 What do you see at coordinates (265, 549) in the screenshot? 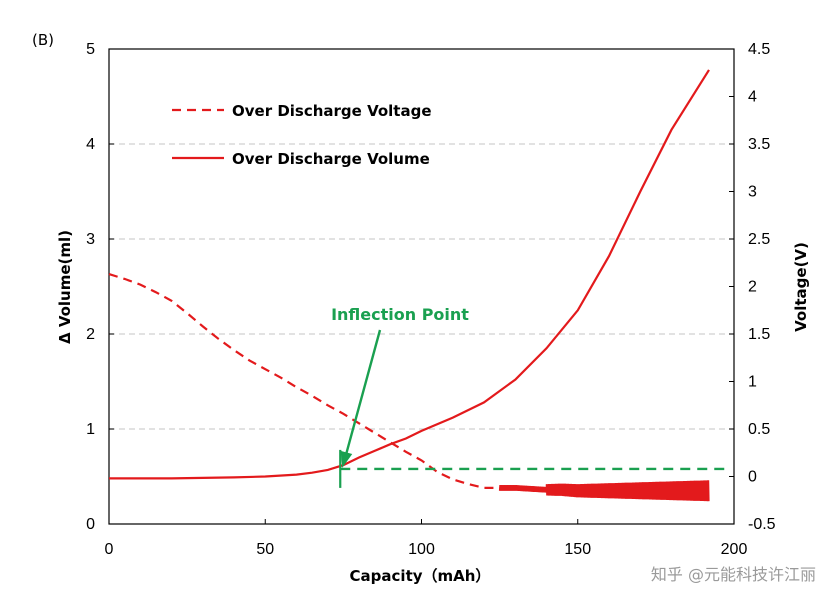
I see `x-tick-label: 50` at bounding box center [265, 549].